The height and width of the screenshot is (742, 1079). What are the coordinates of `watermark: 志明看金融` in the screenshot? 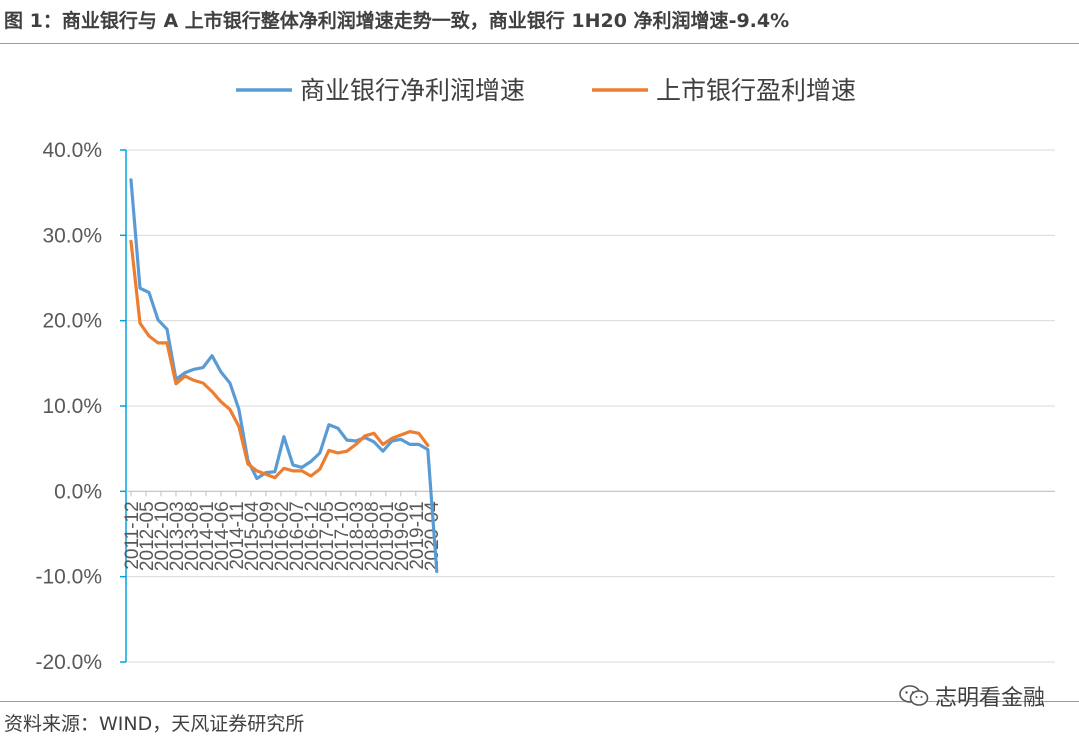 It's located at (972, 696).